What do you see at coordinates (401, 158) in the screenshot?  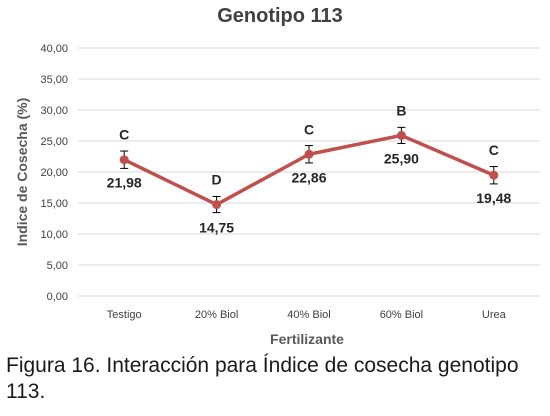 I see `data-label: 25,90` at bounding box center [401, 158].